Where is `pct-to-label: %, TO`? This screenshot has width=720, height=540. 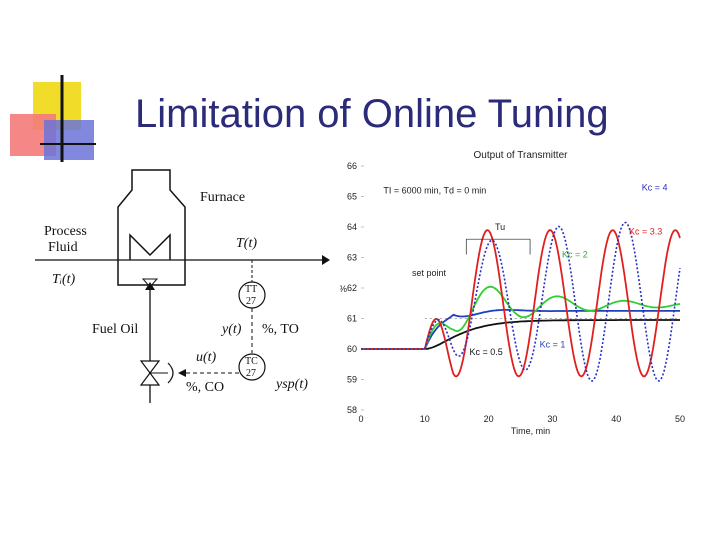 pct-to-label: %, TO is located at coordinates (280, 329).